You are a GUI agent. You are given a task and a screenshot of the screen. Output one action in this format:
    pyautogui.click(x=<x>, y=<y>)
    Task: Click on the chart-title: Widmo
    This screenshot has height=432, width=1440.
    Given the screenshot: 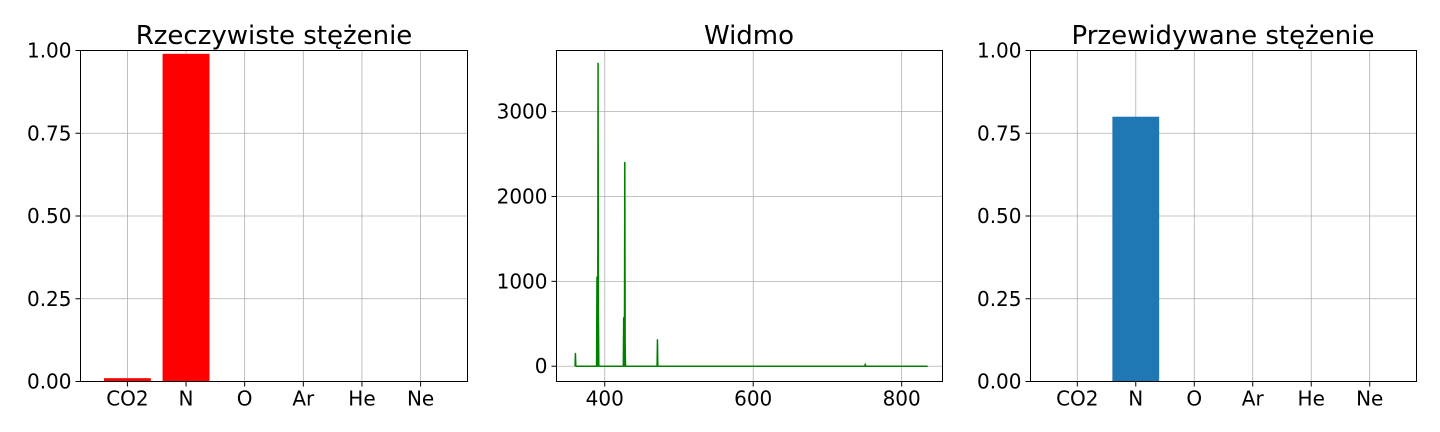 What is the action you would take?
    pyautogui.click(x=749, y=36)
    